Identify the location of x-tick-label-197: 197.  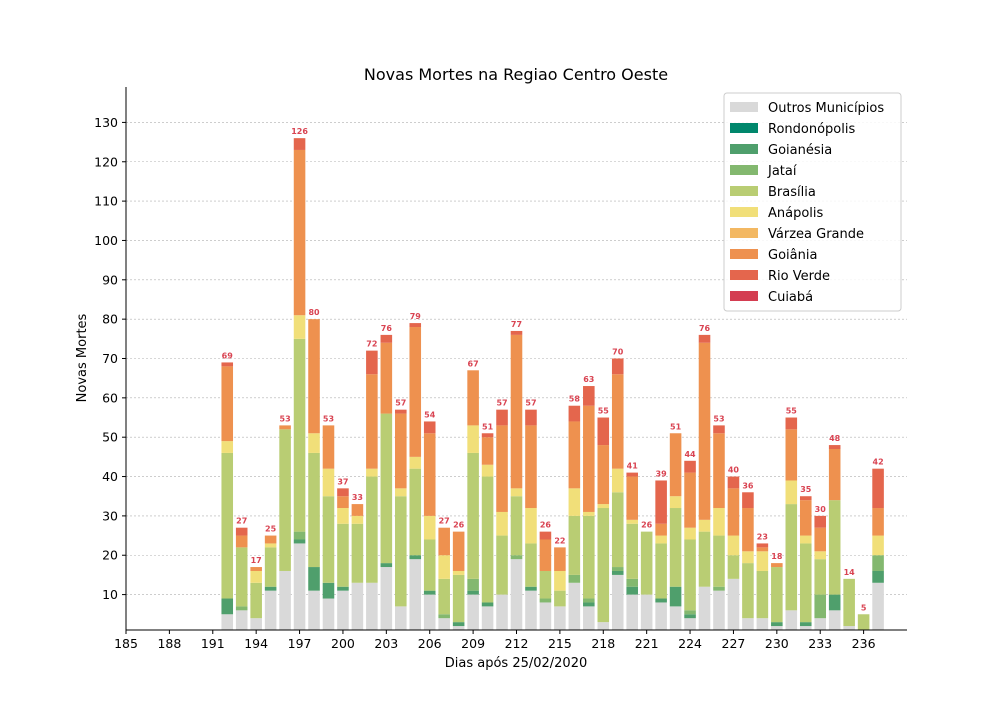
(300, 643).